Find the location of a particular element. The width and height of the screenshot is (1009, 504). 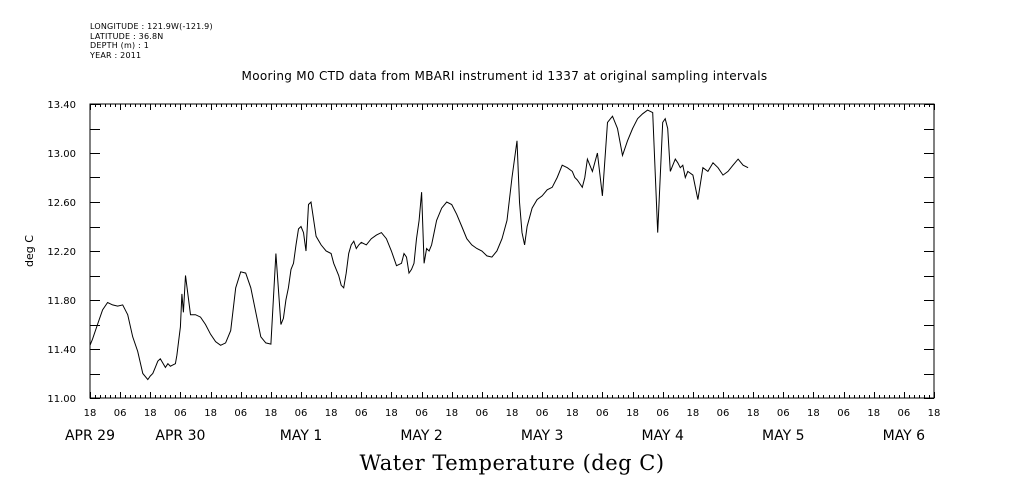

y-tick-label: 11.00 is located at coordinates (61, 399).